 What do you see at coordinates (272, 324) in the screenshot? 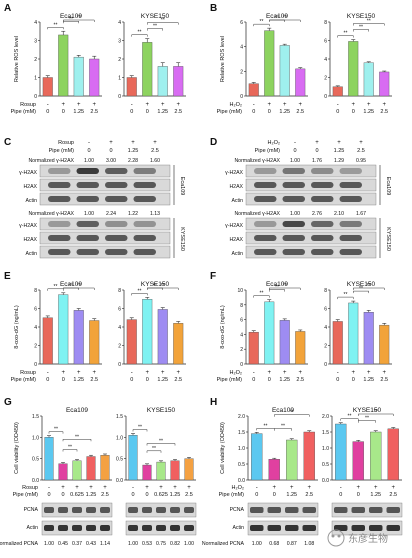
I see `bar-chart-0: Eca109 0 2 4 6 8 10 ** ** **` at bounding box center [272, 324].